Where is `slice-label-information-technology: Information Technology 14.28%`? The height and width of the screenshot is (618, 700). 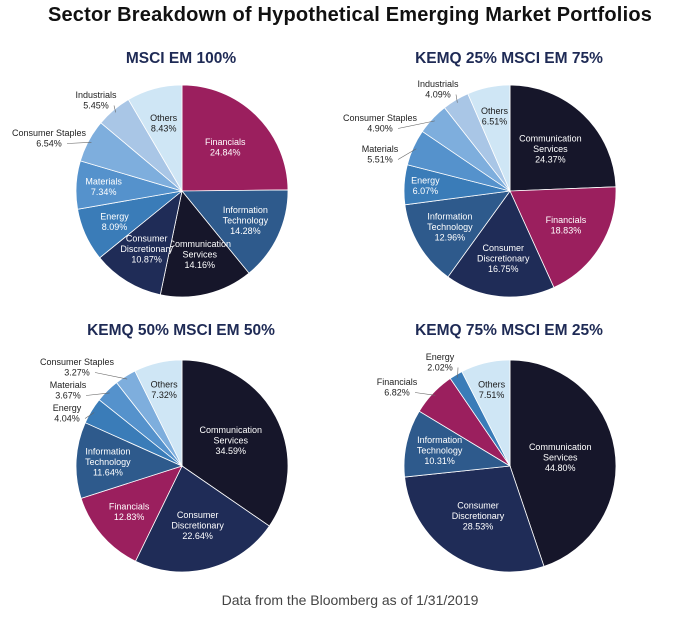
slice-label-information-technology: Information Technology 14.28% is located at coordinates (246, 220).